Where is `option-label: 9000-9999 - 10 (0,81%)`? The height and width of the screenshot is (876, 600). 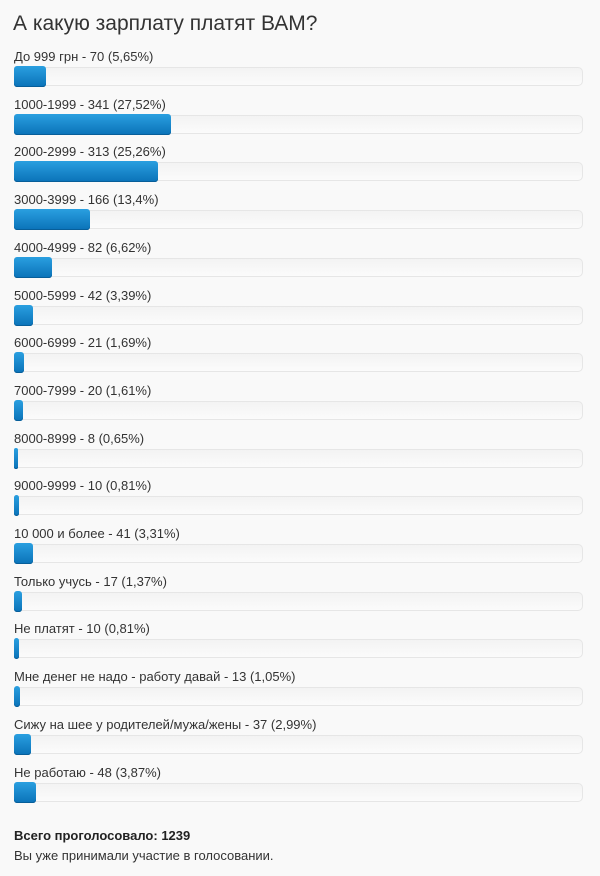 option-label: 9000-9999 - 10 (0,81%) is located at coordinates (83, 486).